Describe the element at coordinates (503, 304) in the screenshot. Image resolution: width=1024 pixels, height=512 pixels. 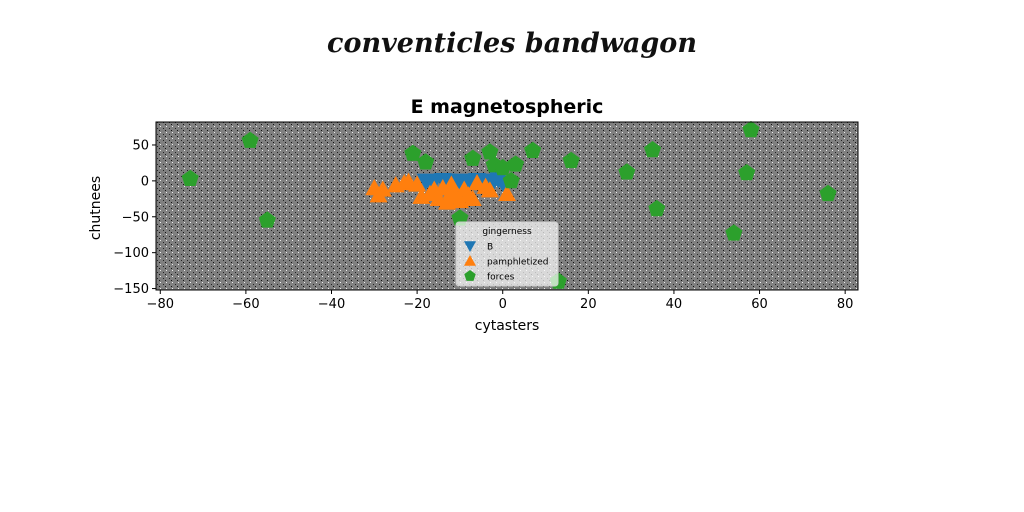
I see `x-tick-label: 0` at that location.